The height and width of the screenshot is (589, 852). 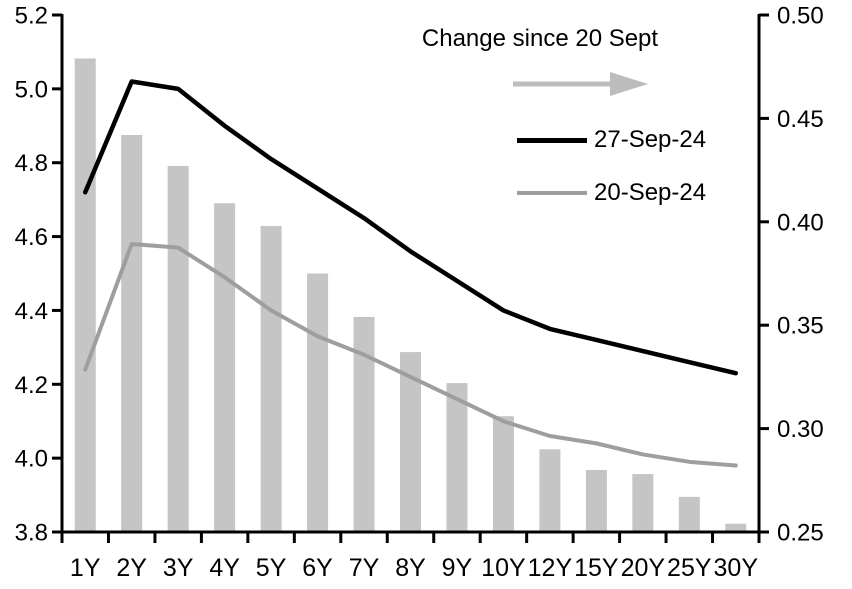 What do you see at coordinates (31, 16) in the screenshot?
I see `left-tick-label: 5.2` at bounding box center [31, 16].